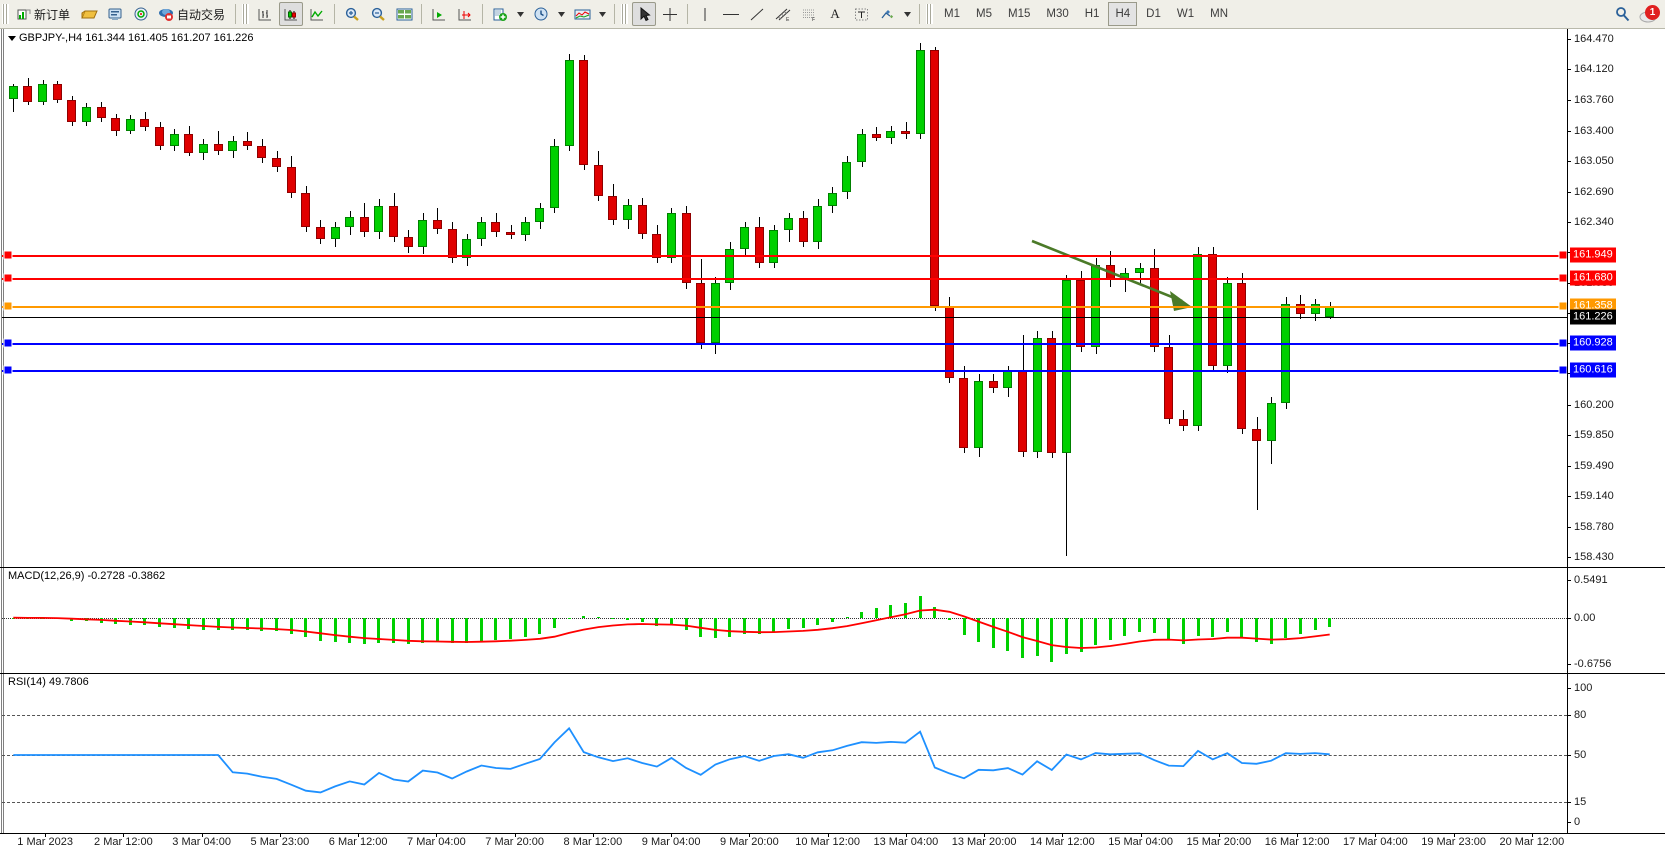 This screenshot has height=851, width=1665. What do you see at coordinates (317, 14) in the screenshot?
I see `line-chart-button` at bounding box center [317, 14].